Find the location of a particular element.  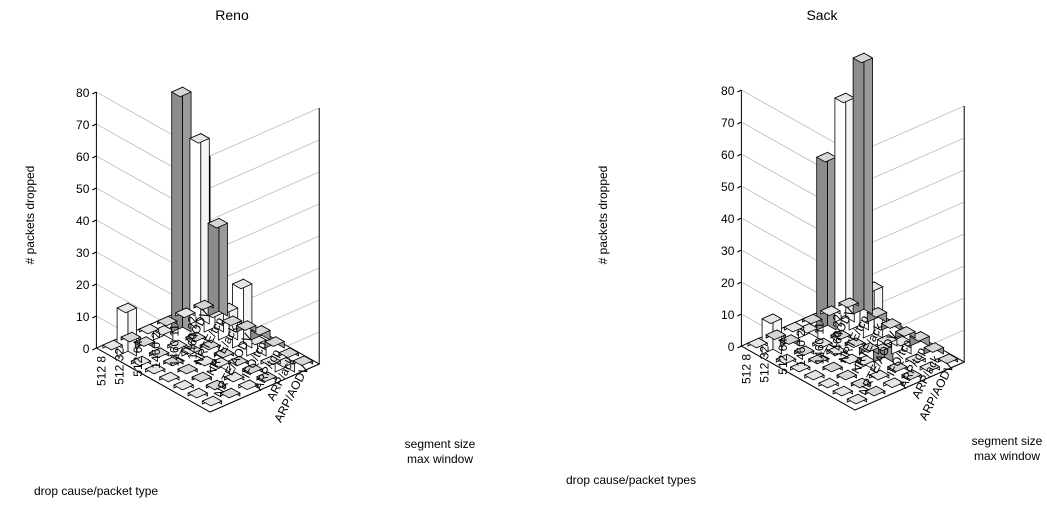

depth-label-512-64: 512 64 is located at coordinates (138, 358).